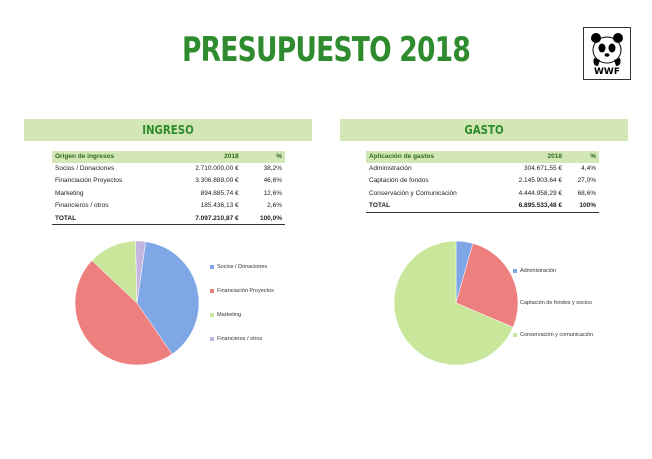 This screenshot has width=652, height=459. Describe the element at coordinates (229, 315) in the screenshot. I see `ingreso-legend-label: Marketing` at that location.